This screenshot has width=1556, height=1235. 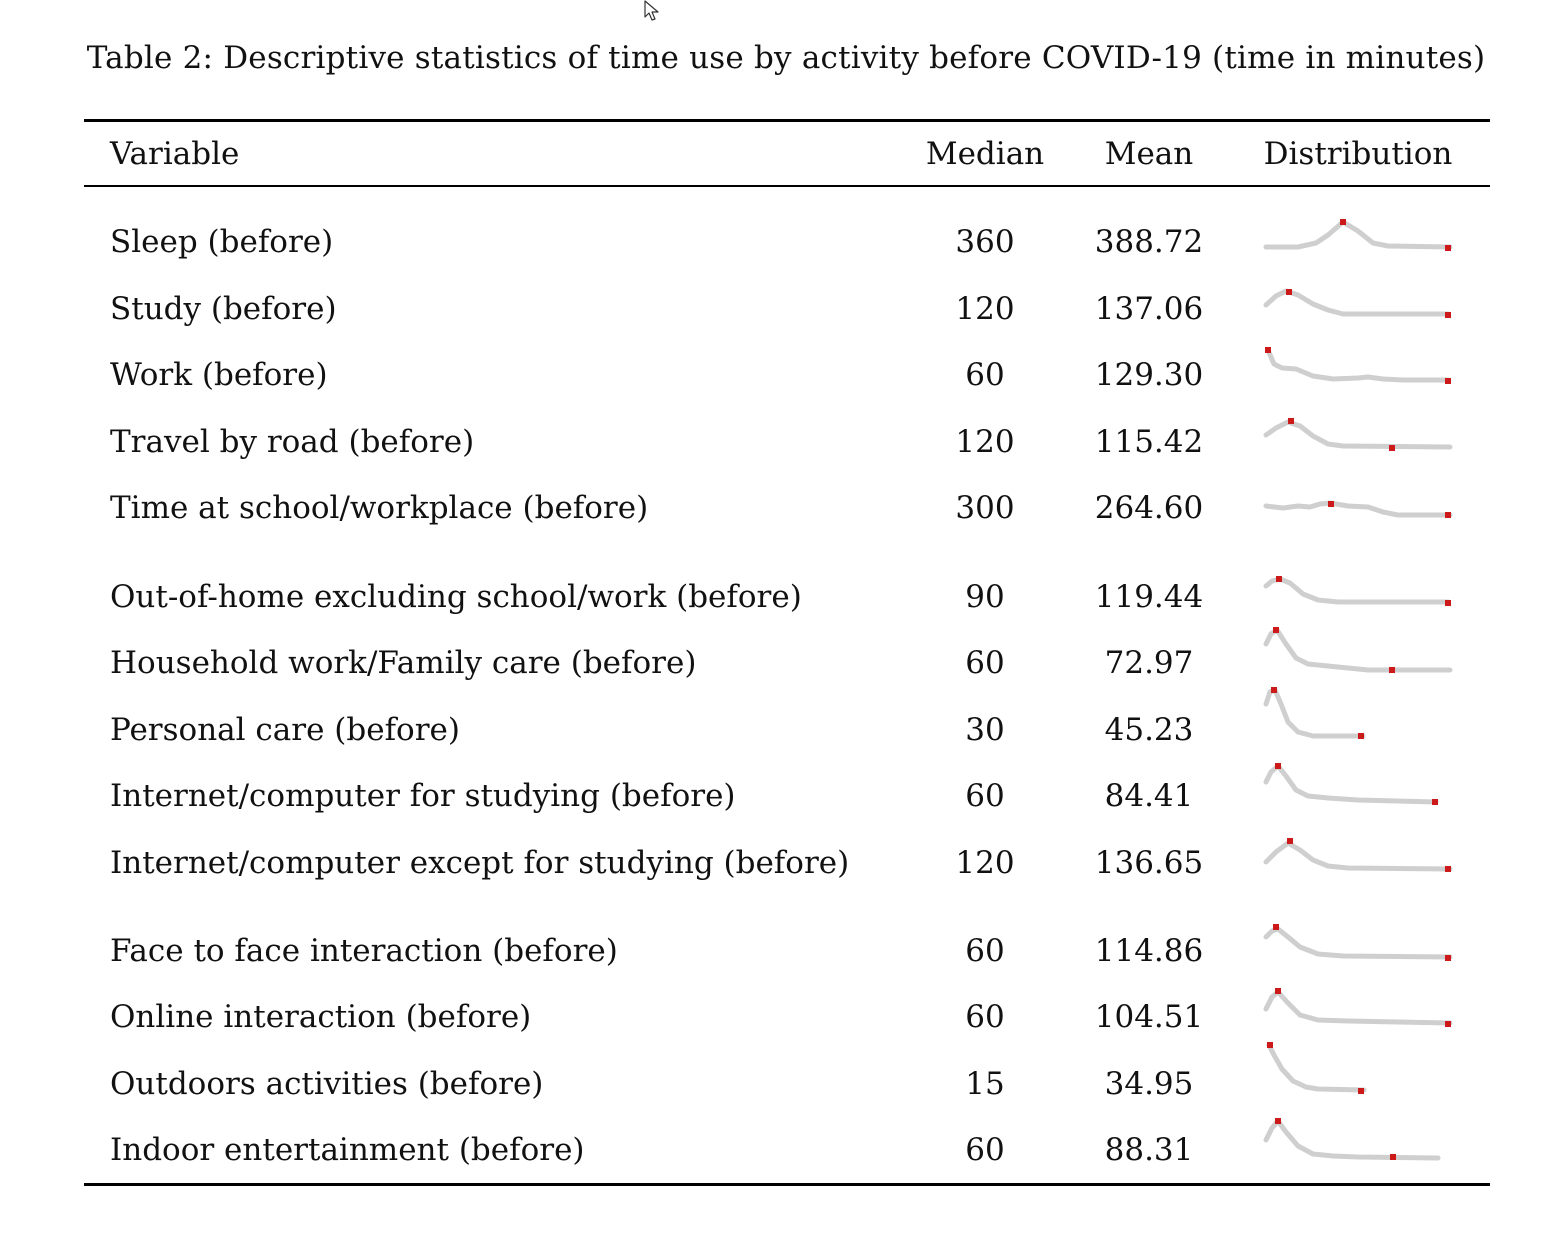 What do you see at coordinates (1149, 508) in the screenshot?
I see `row-mean: 264.60` at bounding box center [1149, 508].